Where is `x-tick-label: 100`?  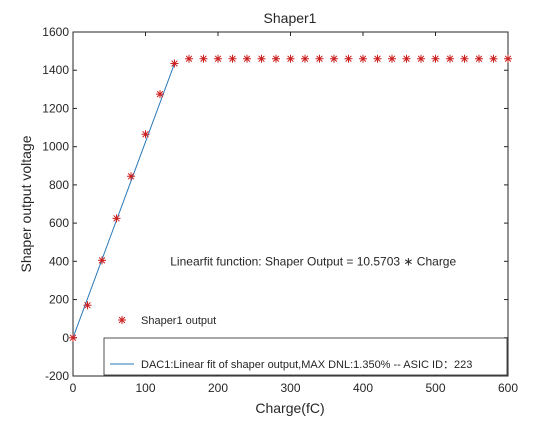
x-tick-label: 100 is located at coordinates (145, 388).